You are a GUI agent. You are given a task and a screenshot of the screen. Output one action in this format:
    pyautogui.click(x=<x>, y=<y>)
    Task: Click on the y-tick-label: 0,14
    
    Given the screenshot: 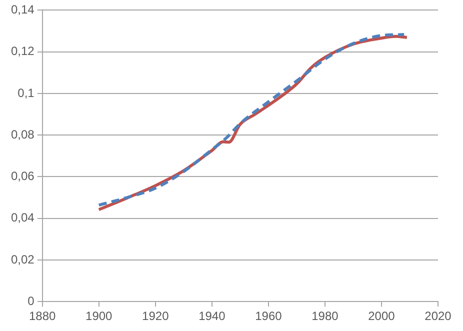 What is the action you would take?
    pyautogui.click(x=22, y=9)
    